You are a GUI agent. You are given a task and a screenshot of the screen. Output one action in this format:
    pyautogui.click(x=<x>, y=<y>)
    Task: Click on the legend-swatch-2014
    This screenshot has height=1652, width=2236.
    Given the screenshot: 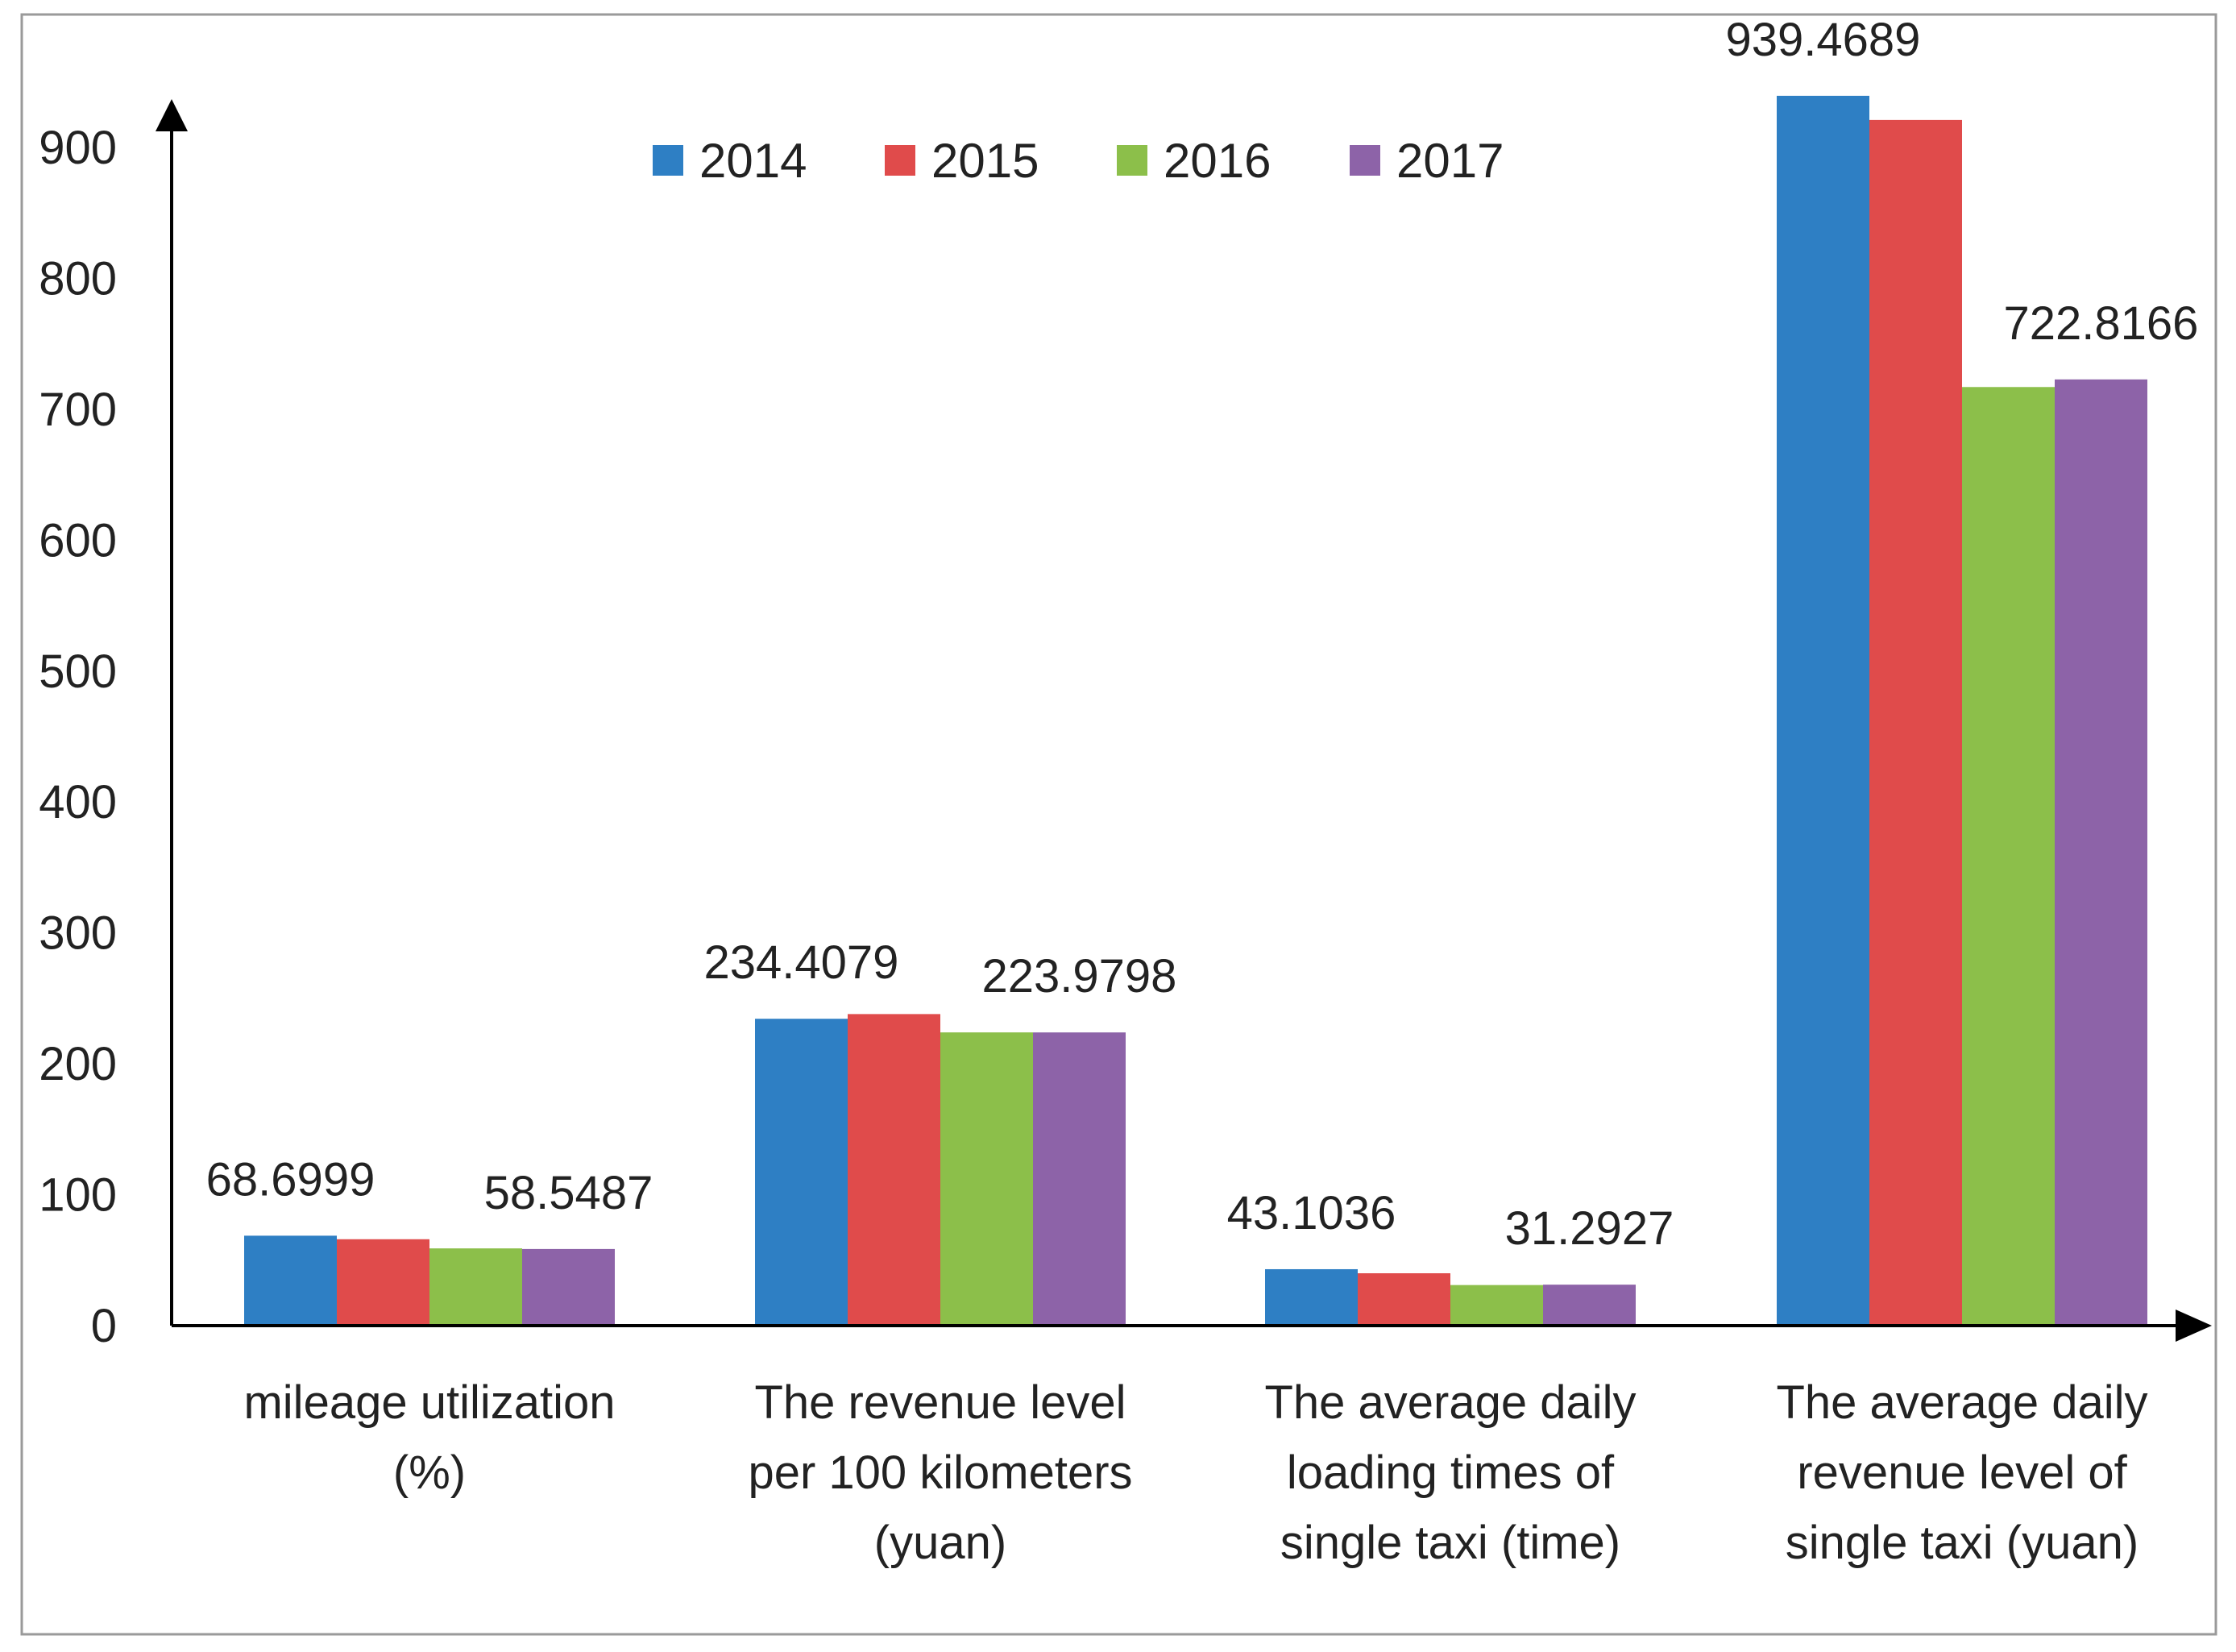 What is the action you would take?
    pyautogui.click(x=668, y=160)
    